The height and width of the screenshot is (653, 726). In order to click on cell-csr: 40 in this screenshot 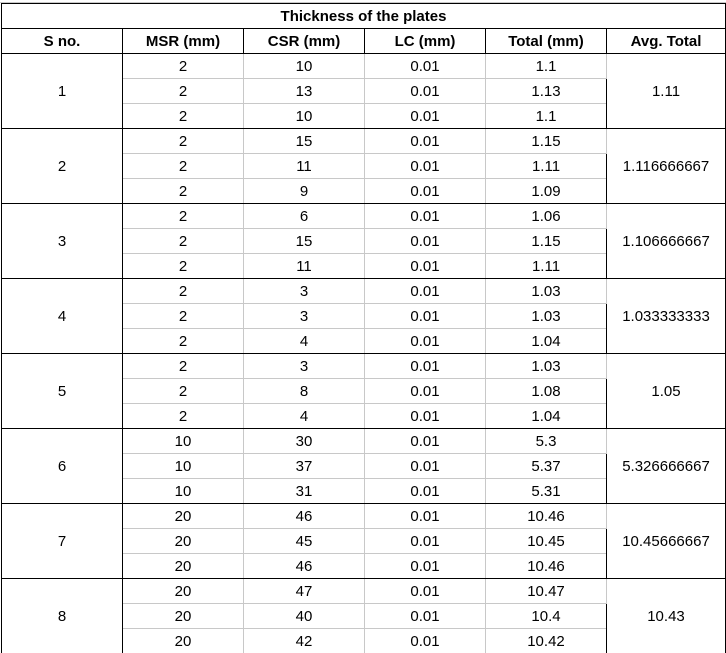, I will do `click(304, 616)`.